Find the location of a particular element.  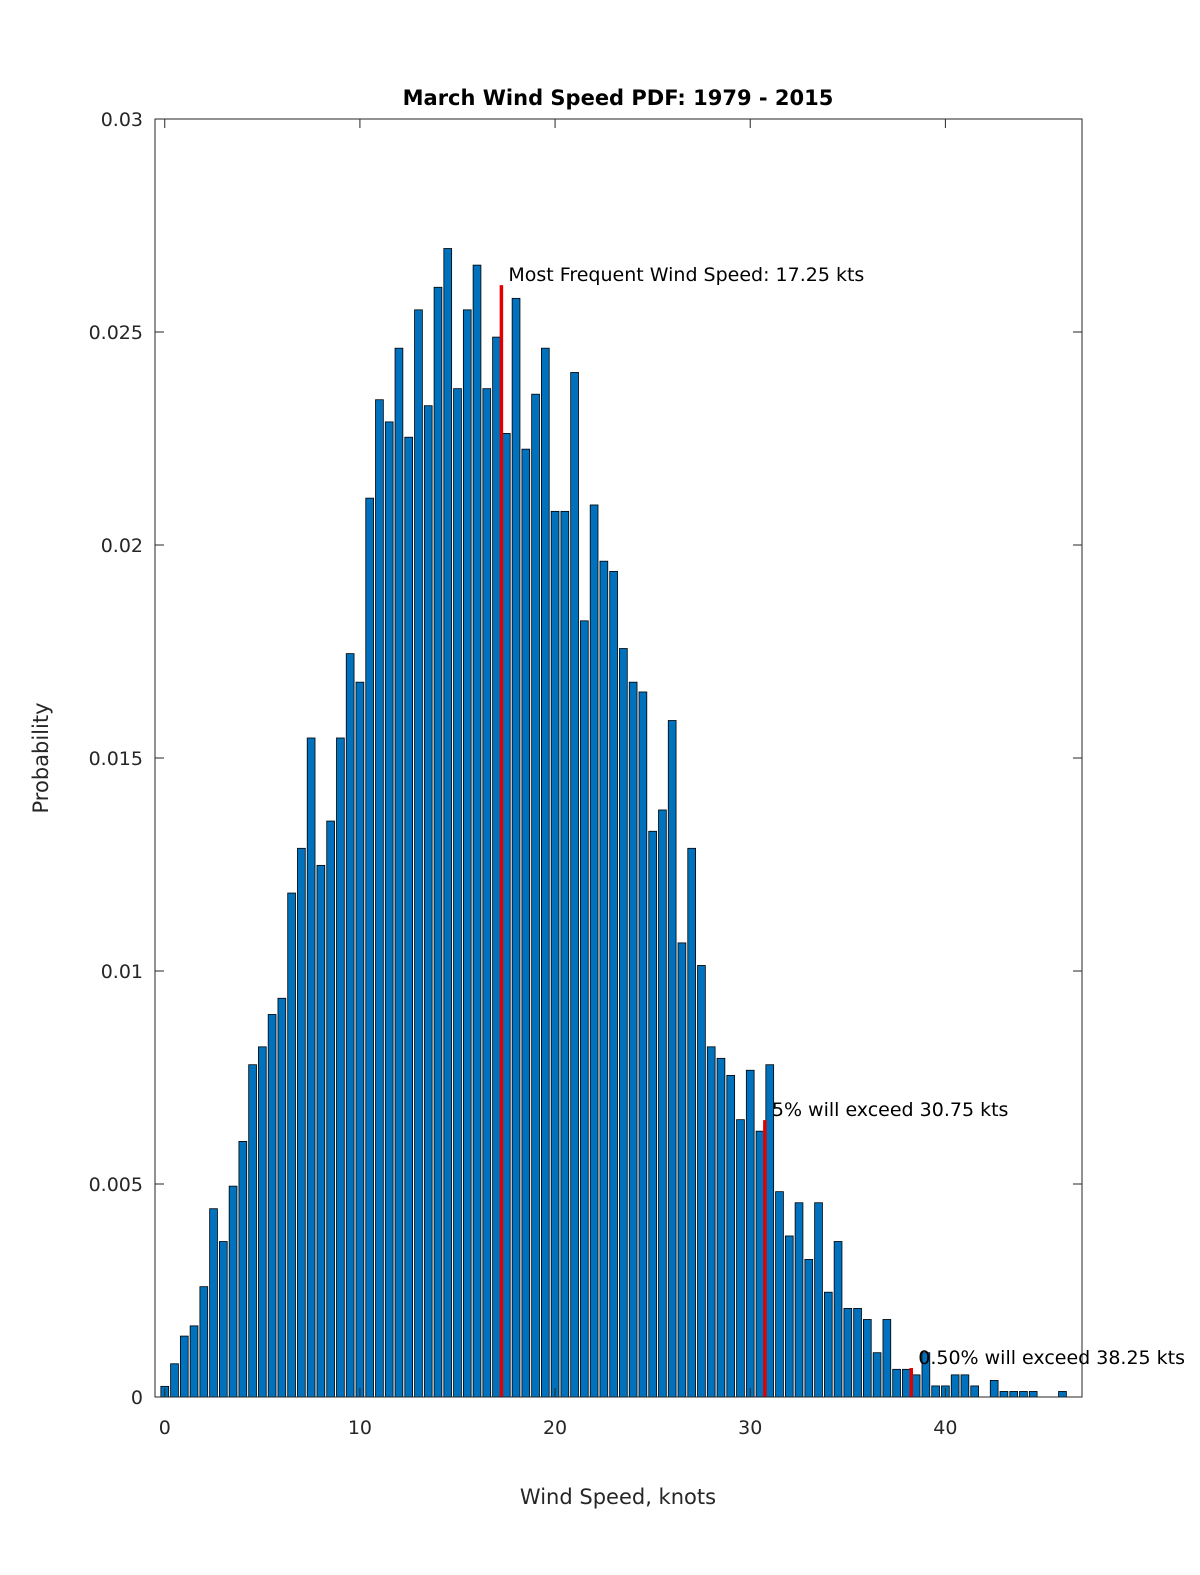

annotation-label: Most Frequent Wind Speed: 17.25 kts is located at coordinates (686, 275).